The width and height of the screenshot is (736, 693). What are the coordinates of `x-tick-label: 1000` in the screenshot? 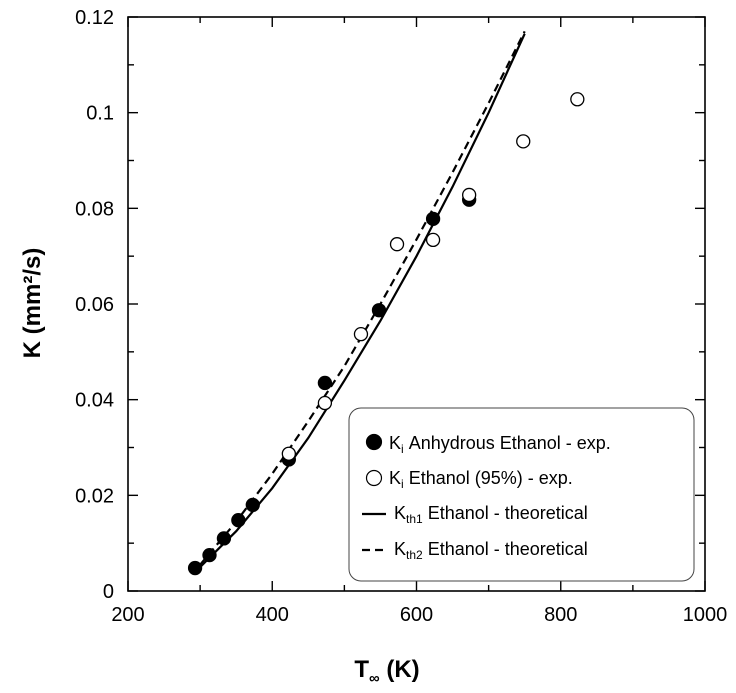 It's located at (705, 615).